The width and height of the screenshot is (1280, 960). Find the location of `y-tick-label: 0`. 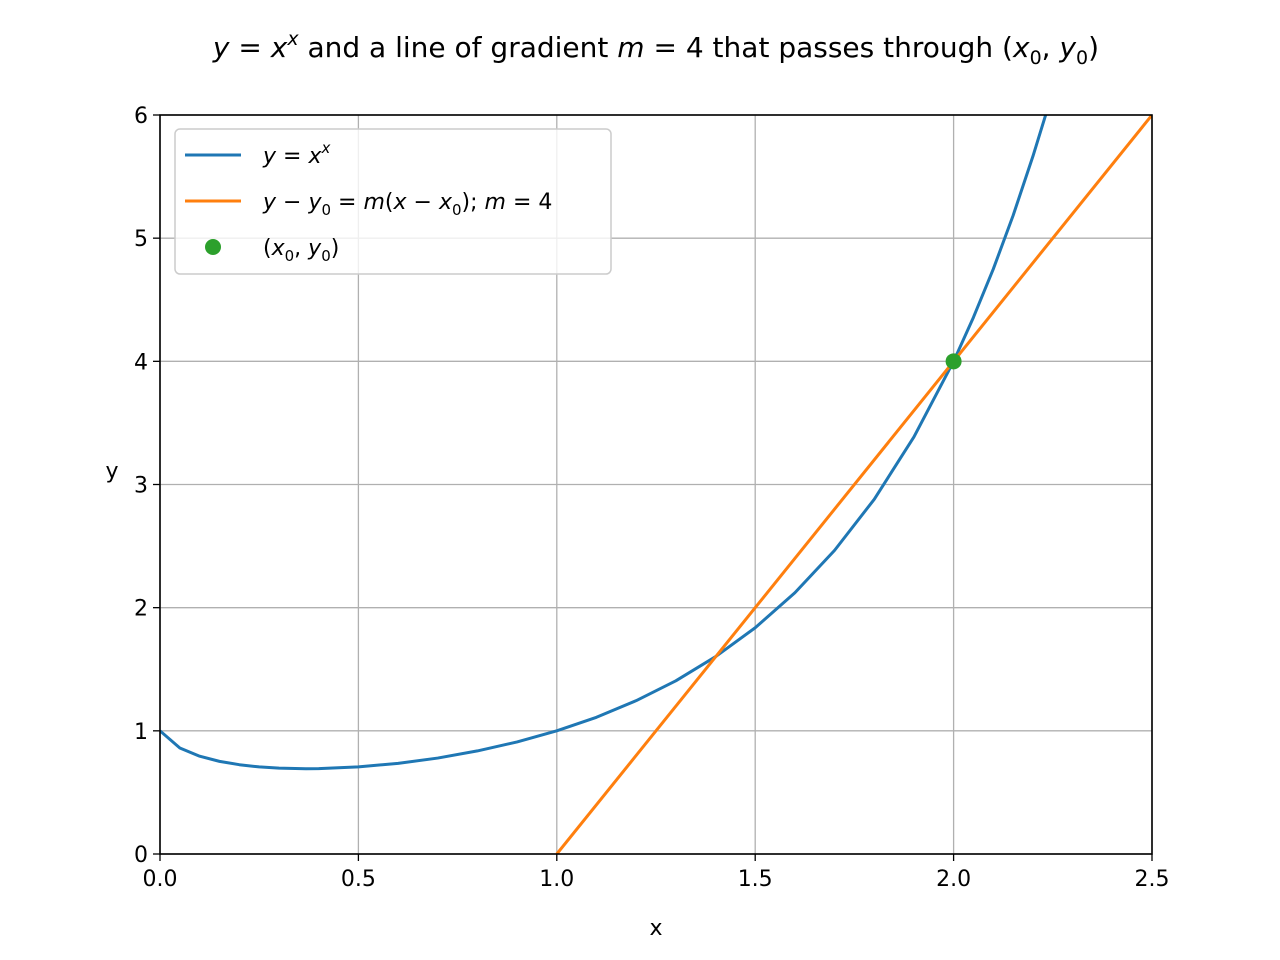

y-tick-label: 0 is located at coordinates (141, 855).